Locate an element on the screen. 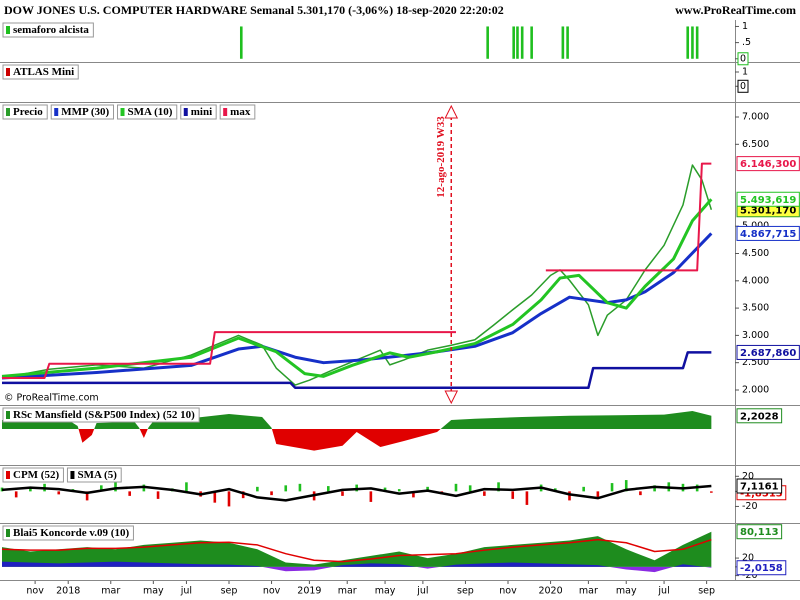 The width and height of the screenshot is (800, 600). value-label: 80,113 is located at coordinates (759, 532).